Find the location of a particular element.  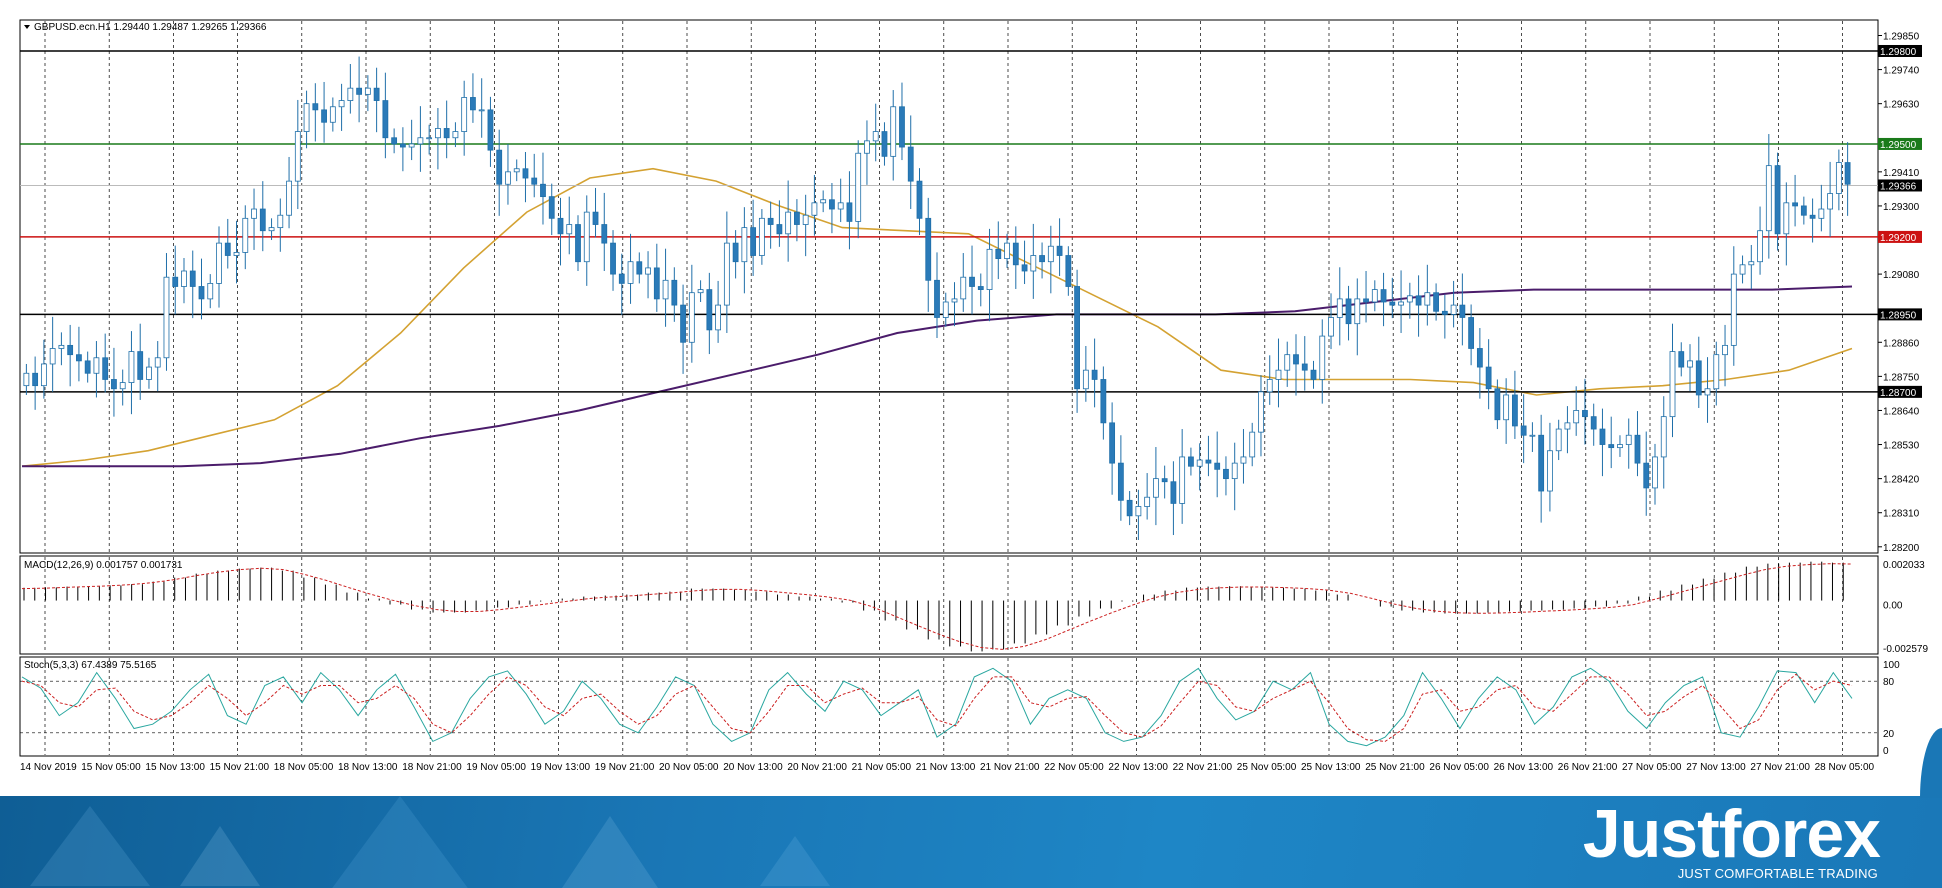

x-tick-label: 21 Nov 13:00 is located at coordinates (946, 767).